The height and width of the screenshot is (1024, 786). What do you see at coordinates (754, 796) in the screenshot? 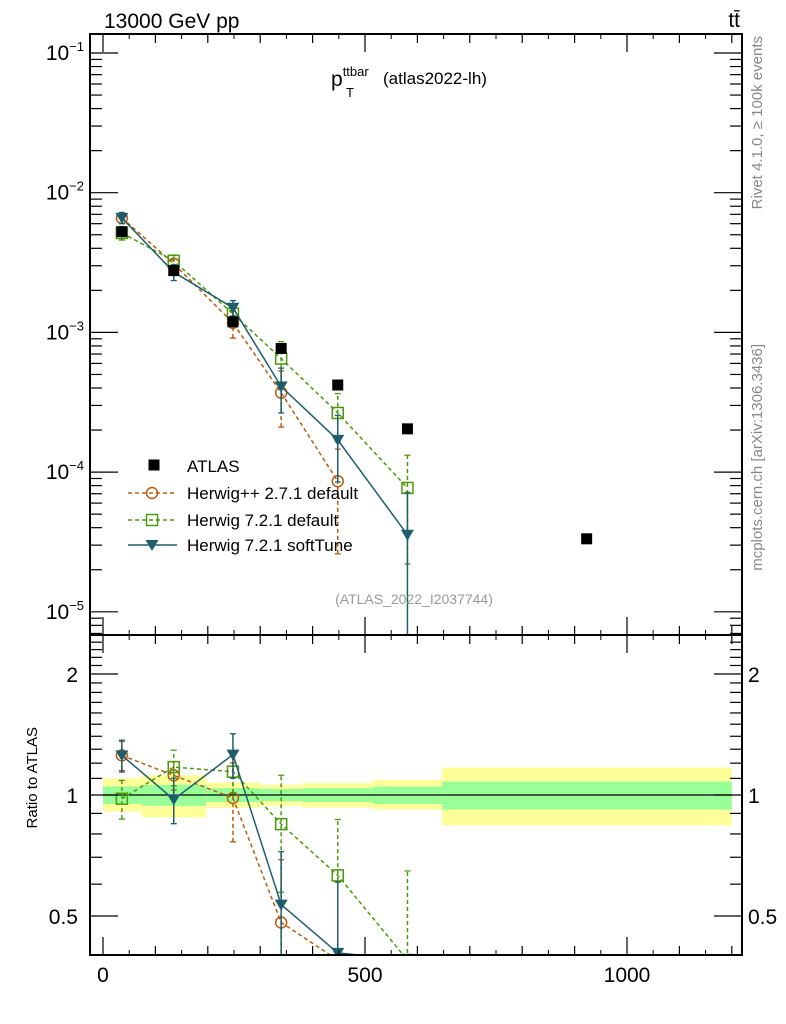
I see `ratio-tick-label-right: 1` at bounding box center [754, 796].